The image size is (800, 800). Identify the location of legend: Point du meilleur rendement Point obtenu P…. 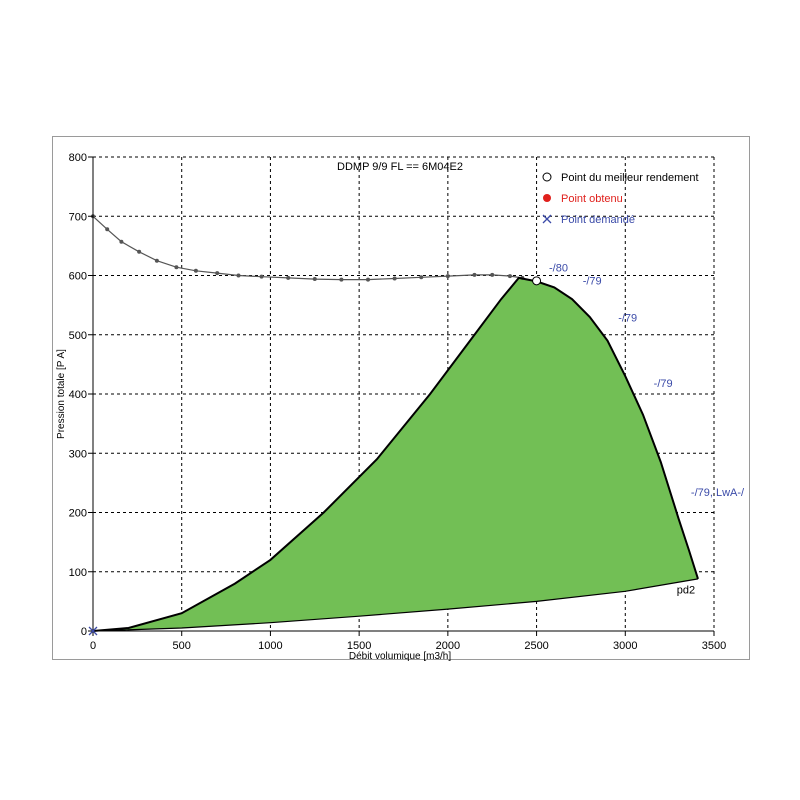
(620, 199).